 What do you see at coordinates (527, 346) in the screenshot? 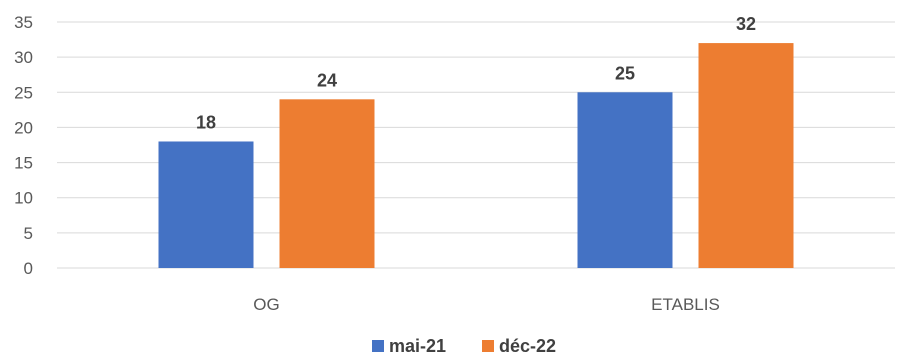
I see `legend-label: déc-22` at bounding box center [527, 346].